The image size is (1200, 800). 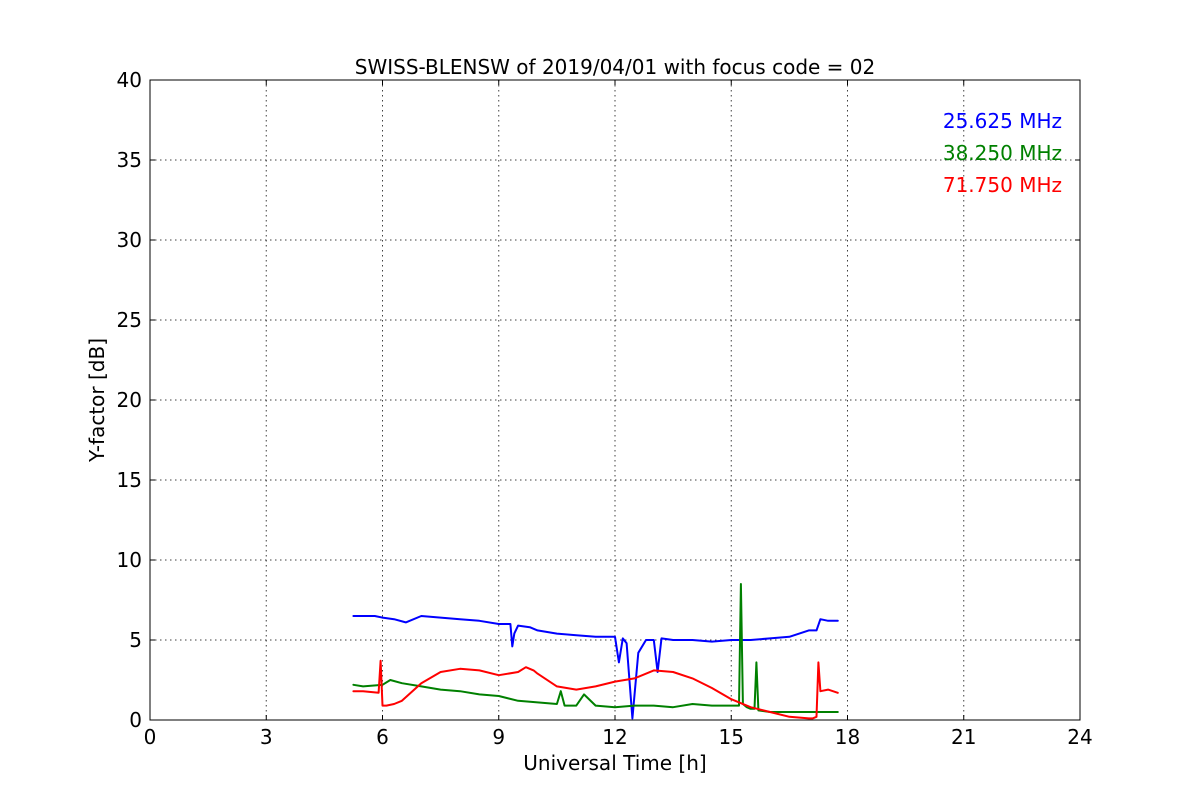 What do you see at coordinates (97, 400) in the screenshot?
I see `y-axis-label: Y-factor [dB]` at bounding box center [97, 400].